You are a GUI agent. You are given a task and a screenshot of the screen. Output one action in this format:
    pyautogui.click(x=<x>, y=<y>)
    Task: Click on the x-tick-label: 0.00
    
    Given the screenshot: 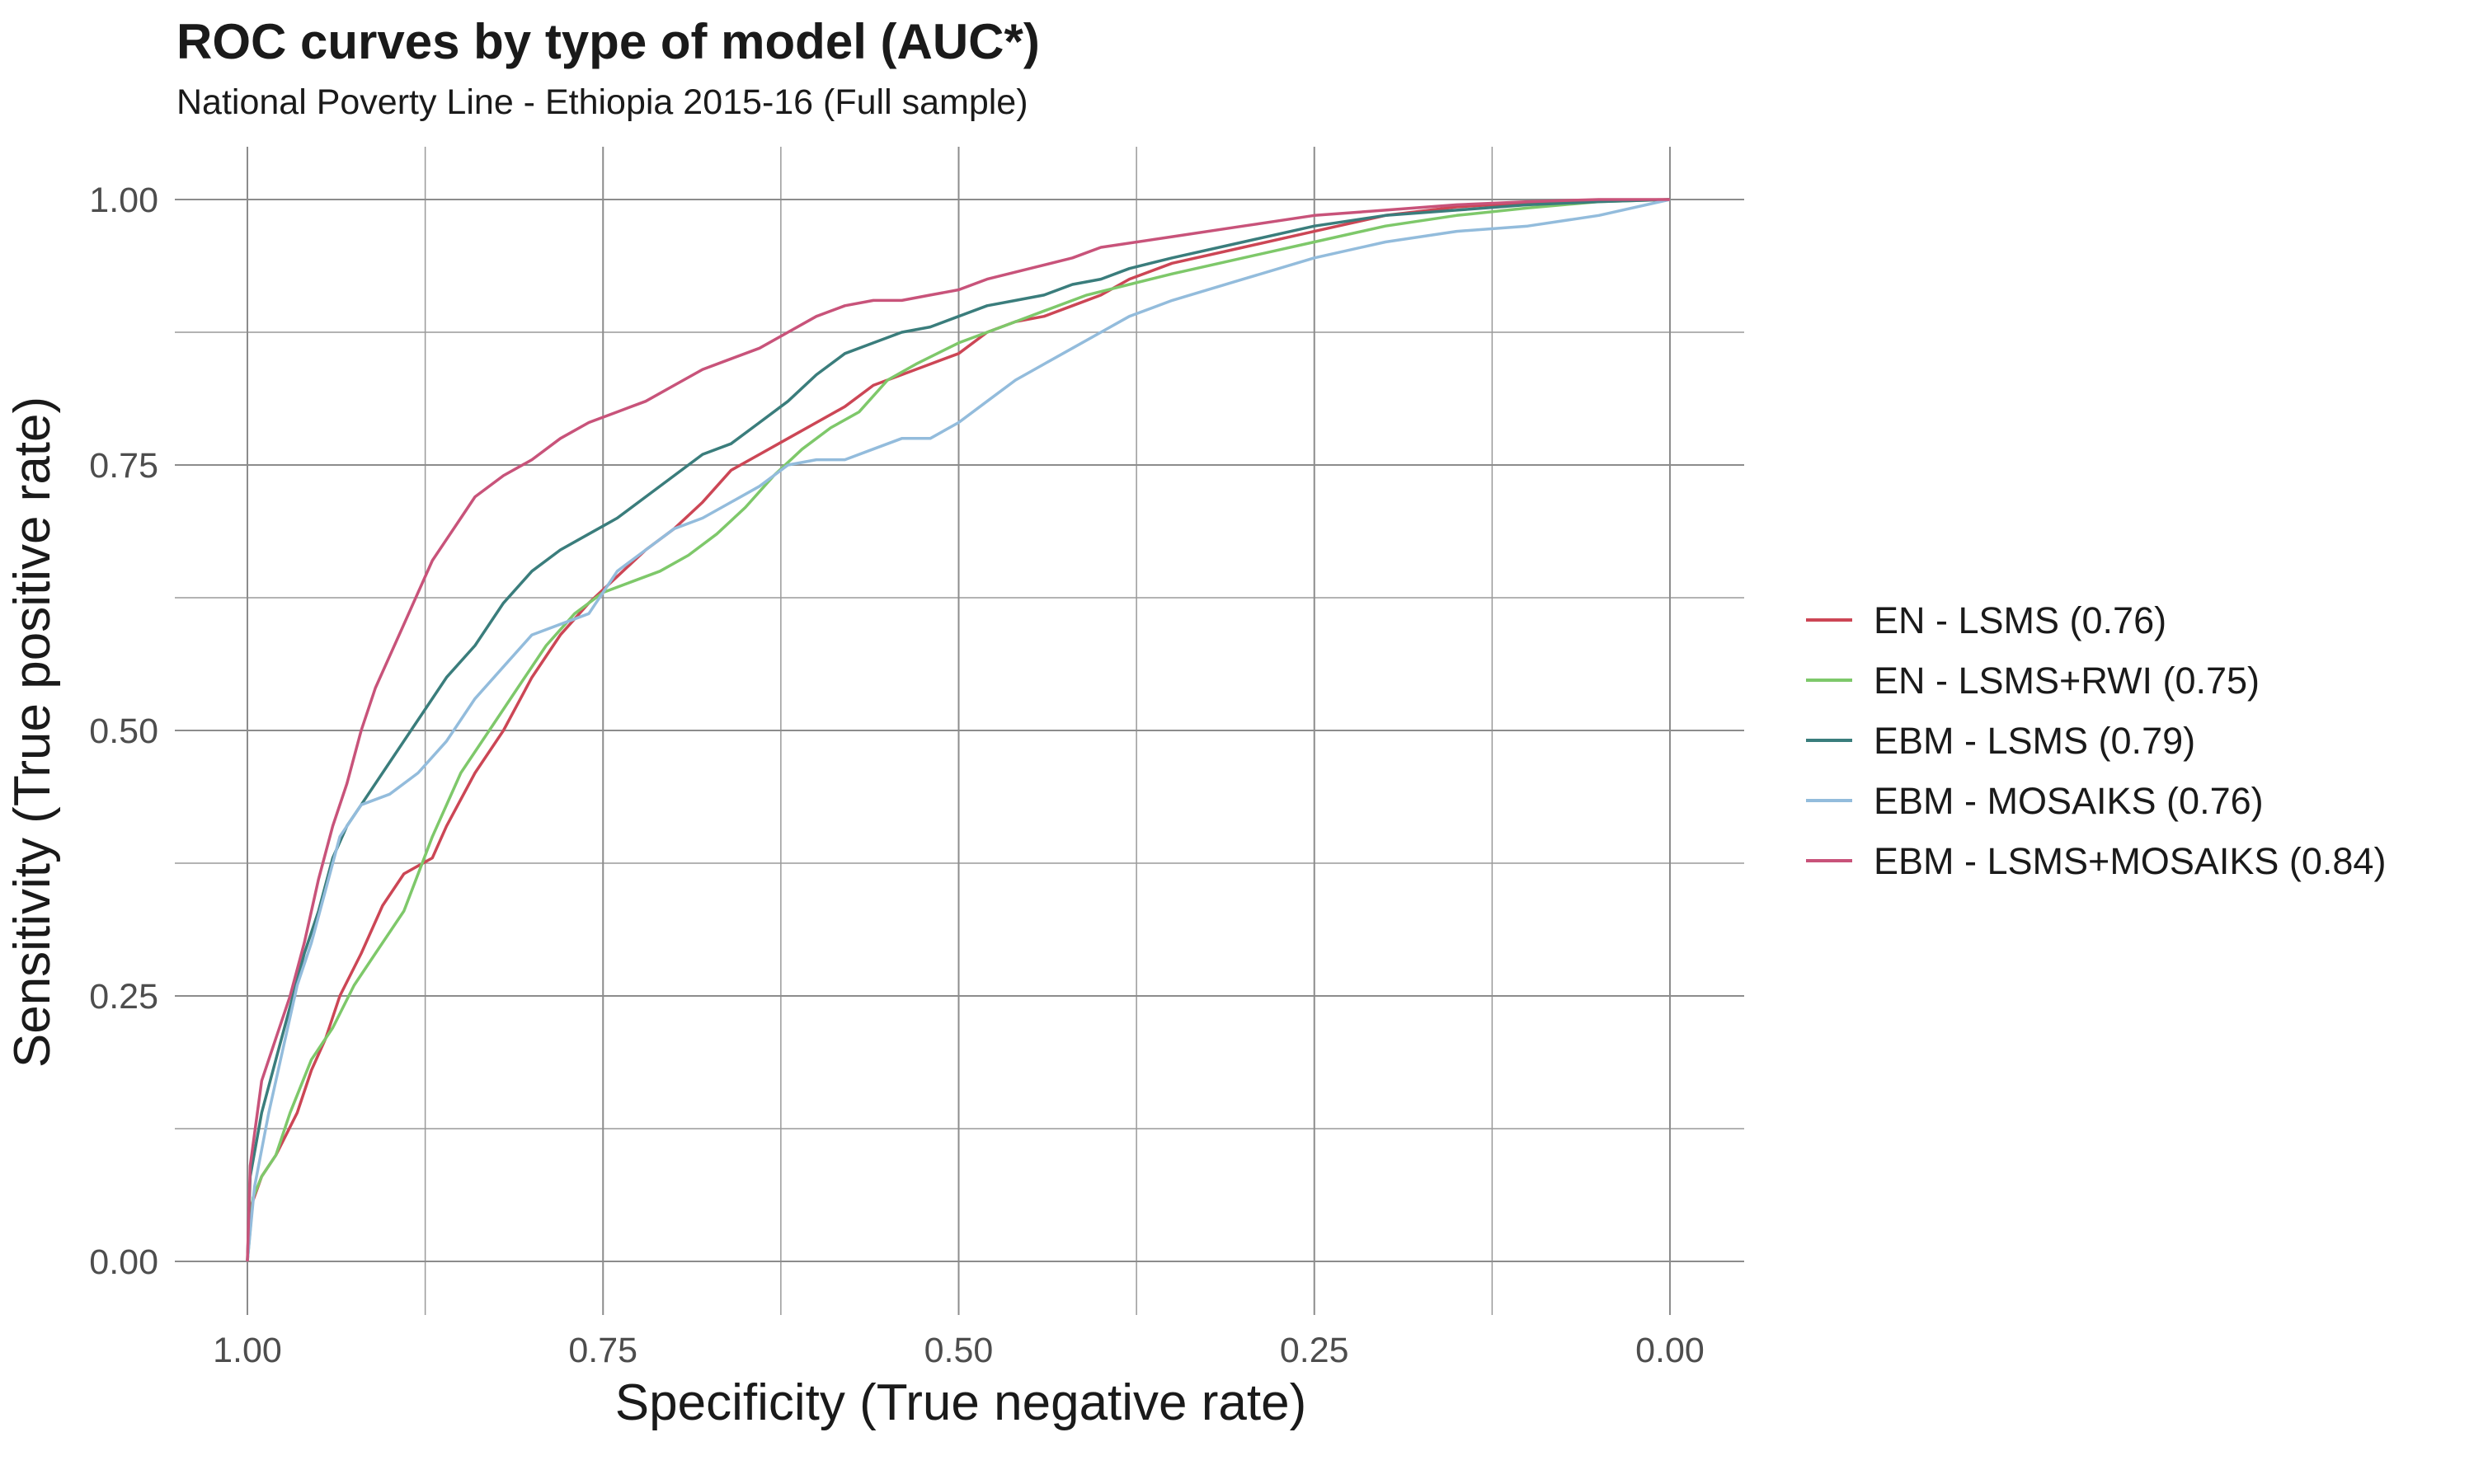 What is the action you would take?
    pyautogui.click(x=1670, y=1350)
    